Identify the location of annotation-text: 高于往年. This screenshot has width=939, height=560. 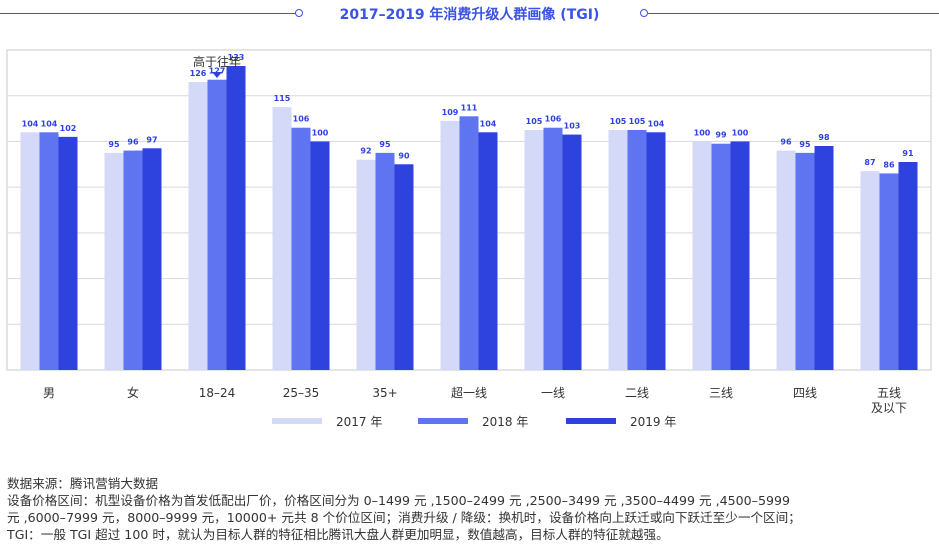
(217, 61).